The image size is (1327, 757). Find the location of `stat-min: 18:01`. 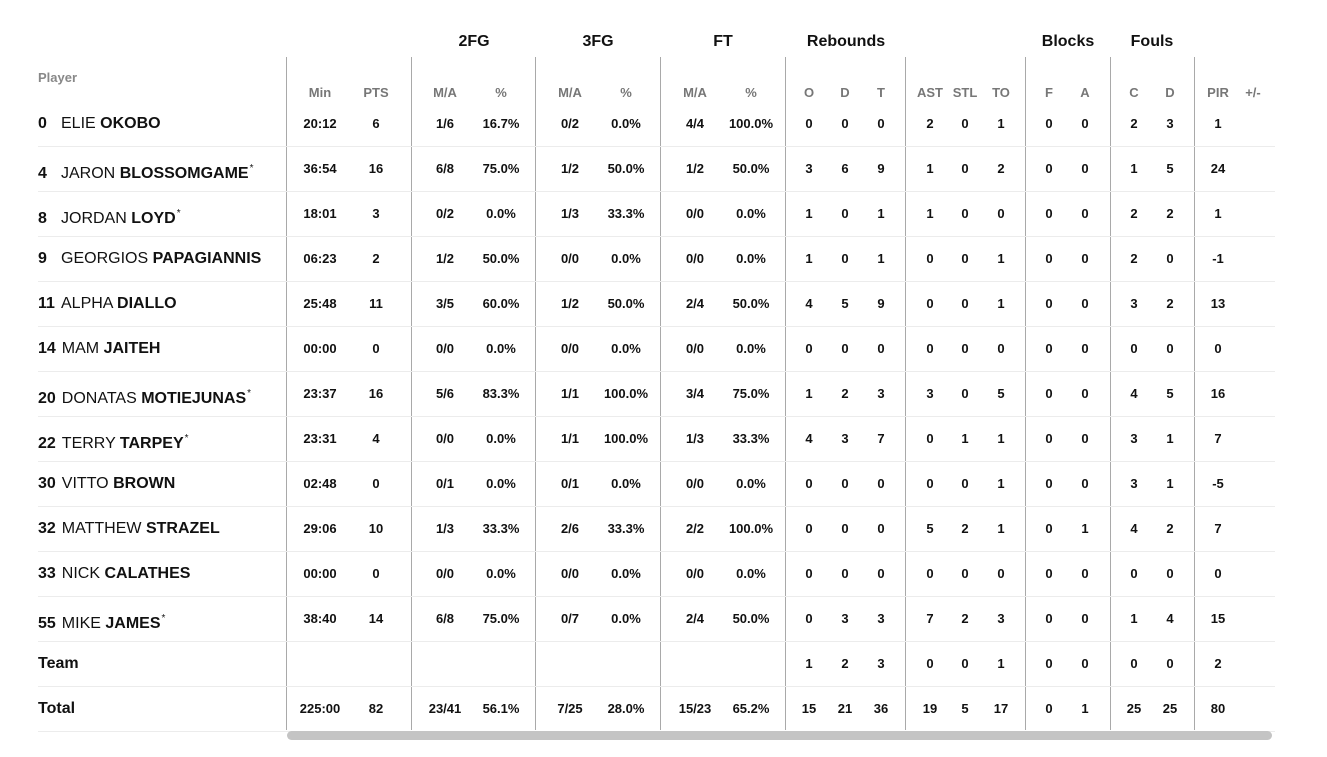

stat-min: 18:01 is located at coordinates (320, 213).